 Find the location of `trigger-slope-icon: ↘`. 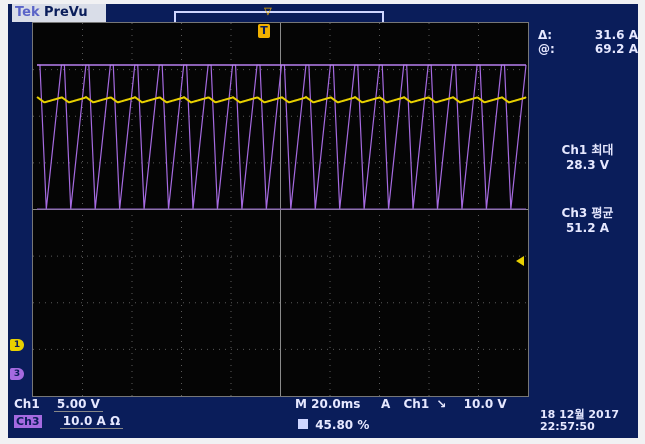

trigger-slope-icon: ↘ is located at coordinates (441, 404).